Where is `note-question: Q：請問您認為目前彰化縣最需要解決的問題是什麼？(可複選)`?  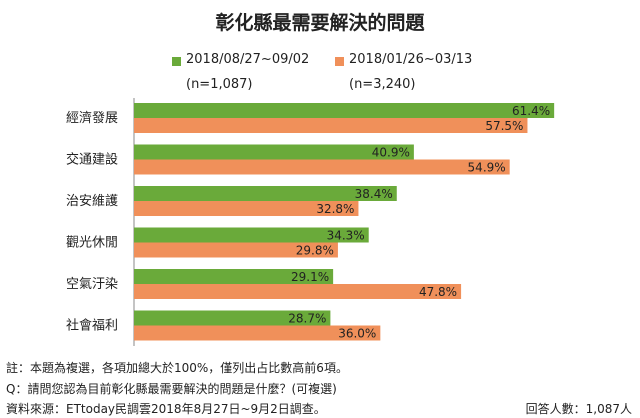 note-question: Q：請問您認為目前彰化縣最需要解決的問題是什麼？(可複選) is located at coordinates (171, 389).